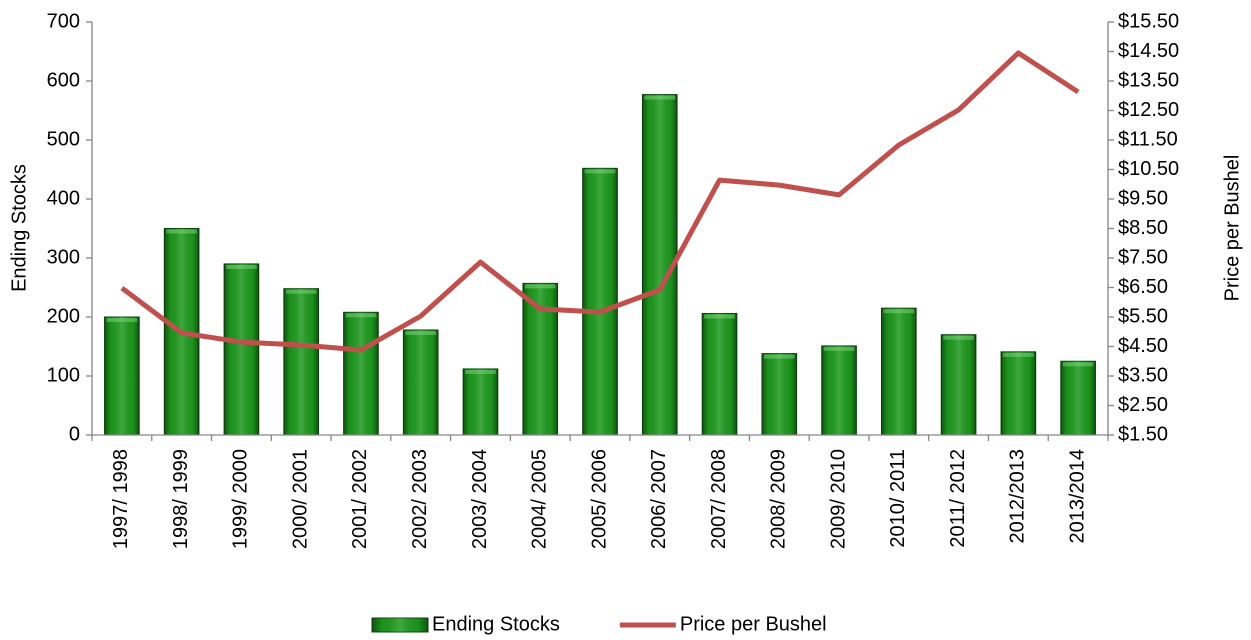 Image resolution: width=1251 pixels, height=640 pixels. Describe the element at coordinates (420, 499) in the screenshot. I see `x-tick-label: 2002/ 2003` at that location.